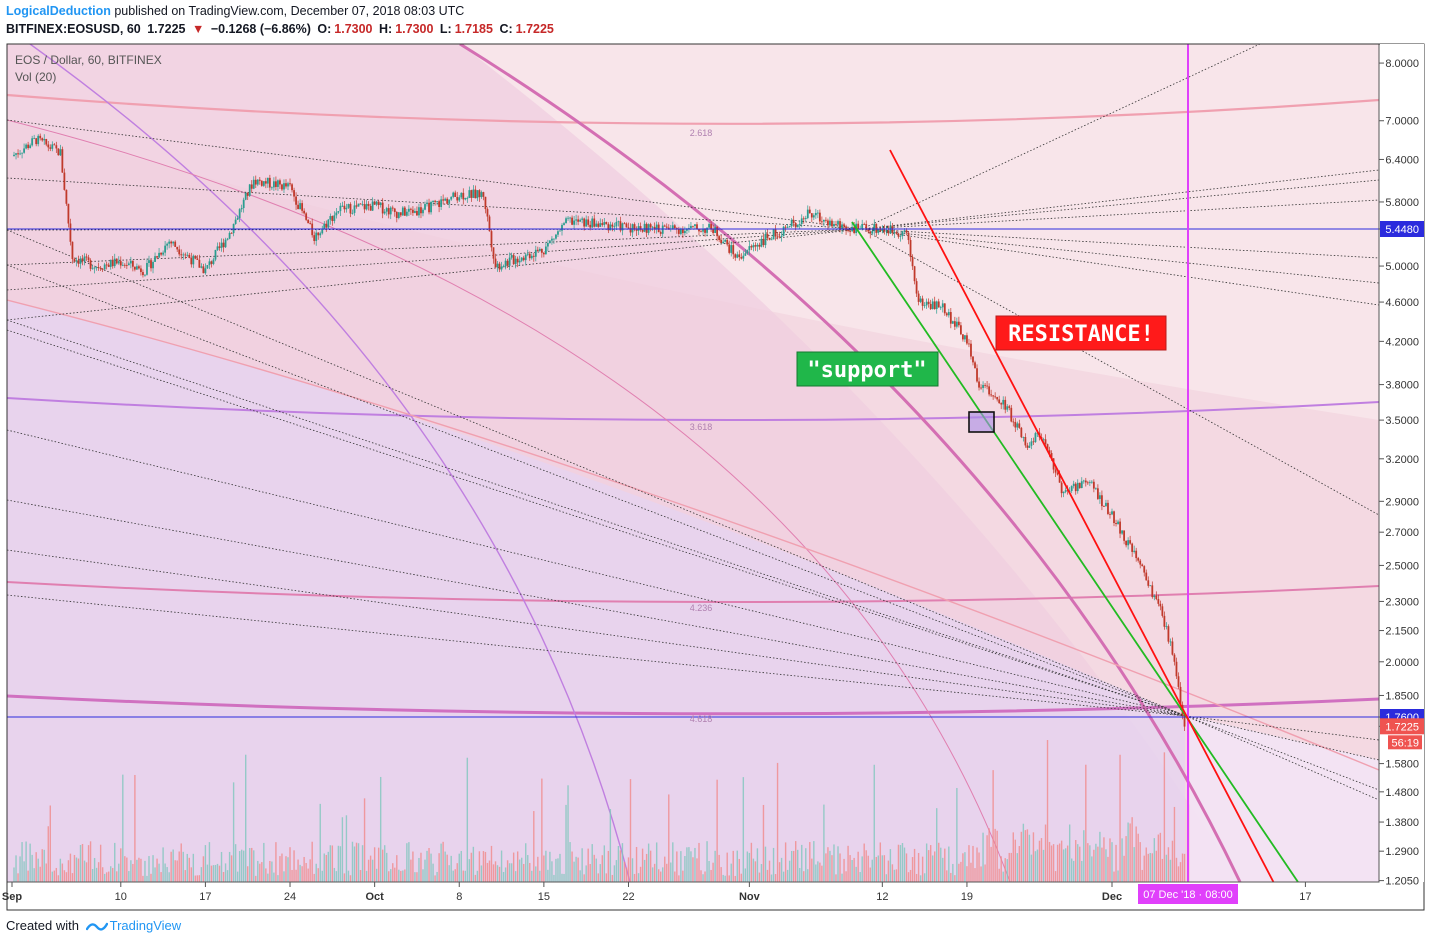 This screenshot has height=945, width=1431. What do you see at coordinates (145, 925) in the screenshot?
I see `tradingview-brand-link: TradingView` at bounding box center [145, 925].